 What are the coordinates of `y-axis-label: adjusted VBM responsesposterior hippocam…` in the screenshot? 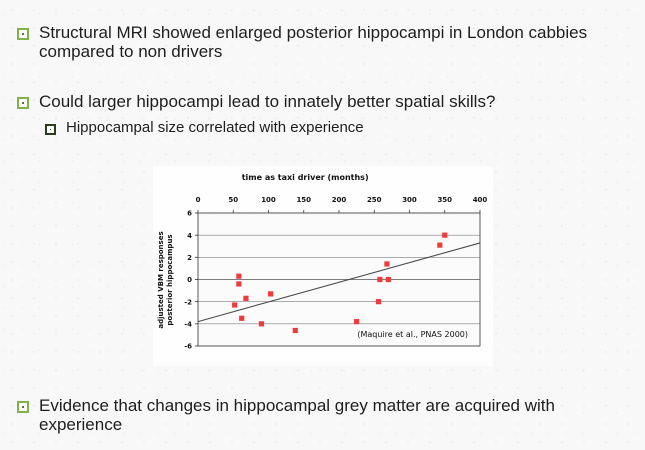 It's located at (165, 279).